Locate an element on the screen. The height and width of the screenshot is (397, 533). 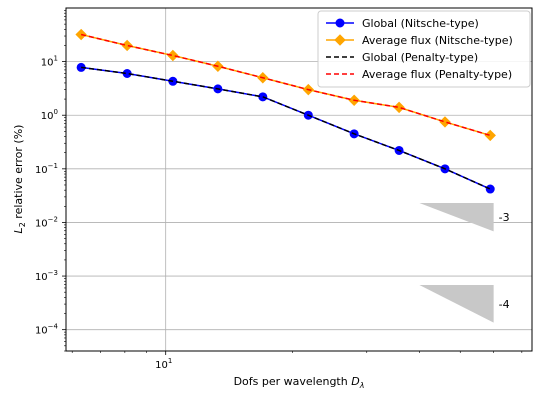
y-tick-label: 10⁻¹ is located at coordinates (46, 169).